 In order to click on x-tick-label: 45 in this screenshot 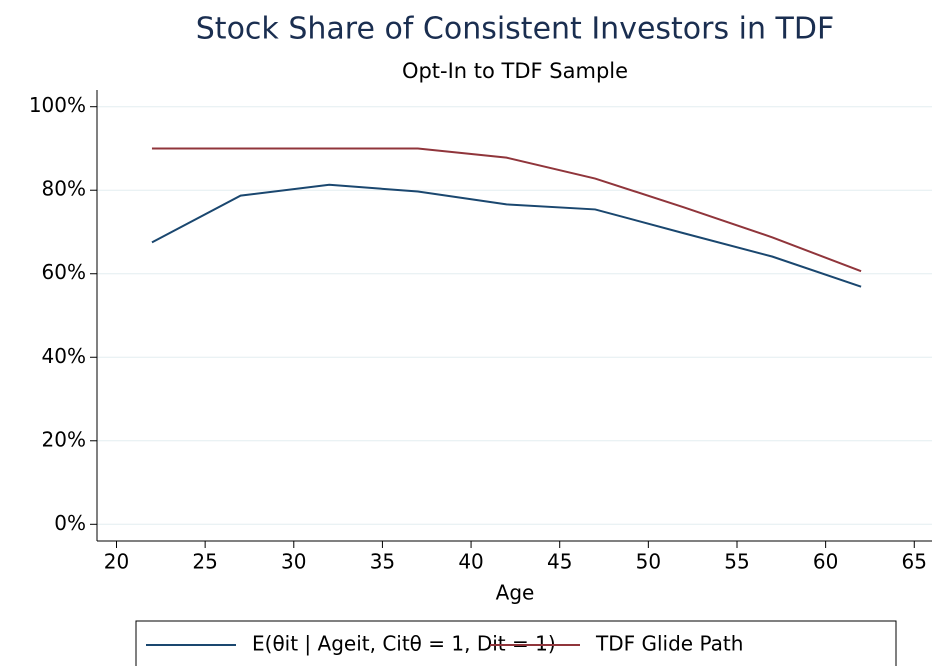, I will do `click(559, 562)`.